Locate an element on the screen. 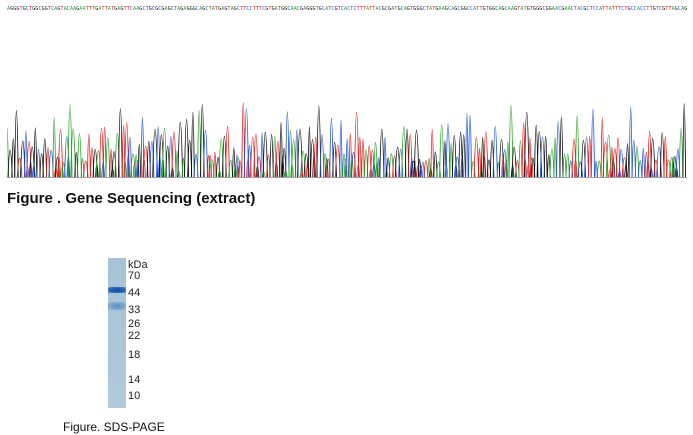 Image resolution: width=693 pixels, height=435 pixels. faint-protein-band is located at coordinates (117, 306).